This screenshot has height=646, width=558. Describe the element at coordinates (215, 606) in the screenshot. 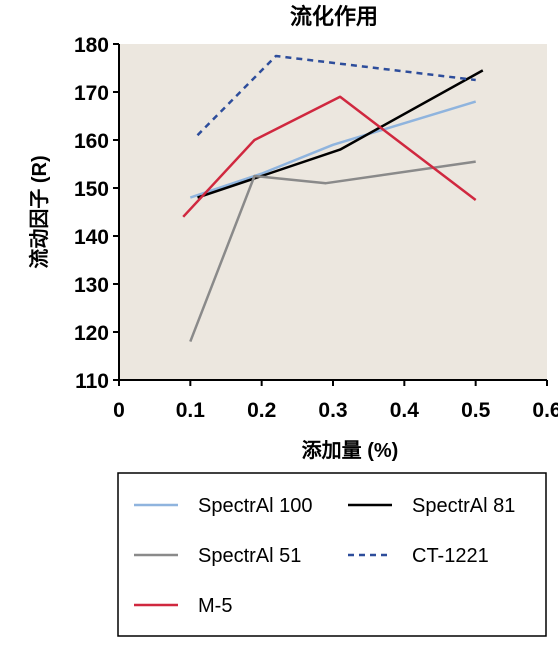

I see `legend-label-m-5: M-5` at that location.